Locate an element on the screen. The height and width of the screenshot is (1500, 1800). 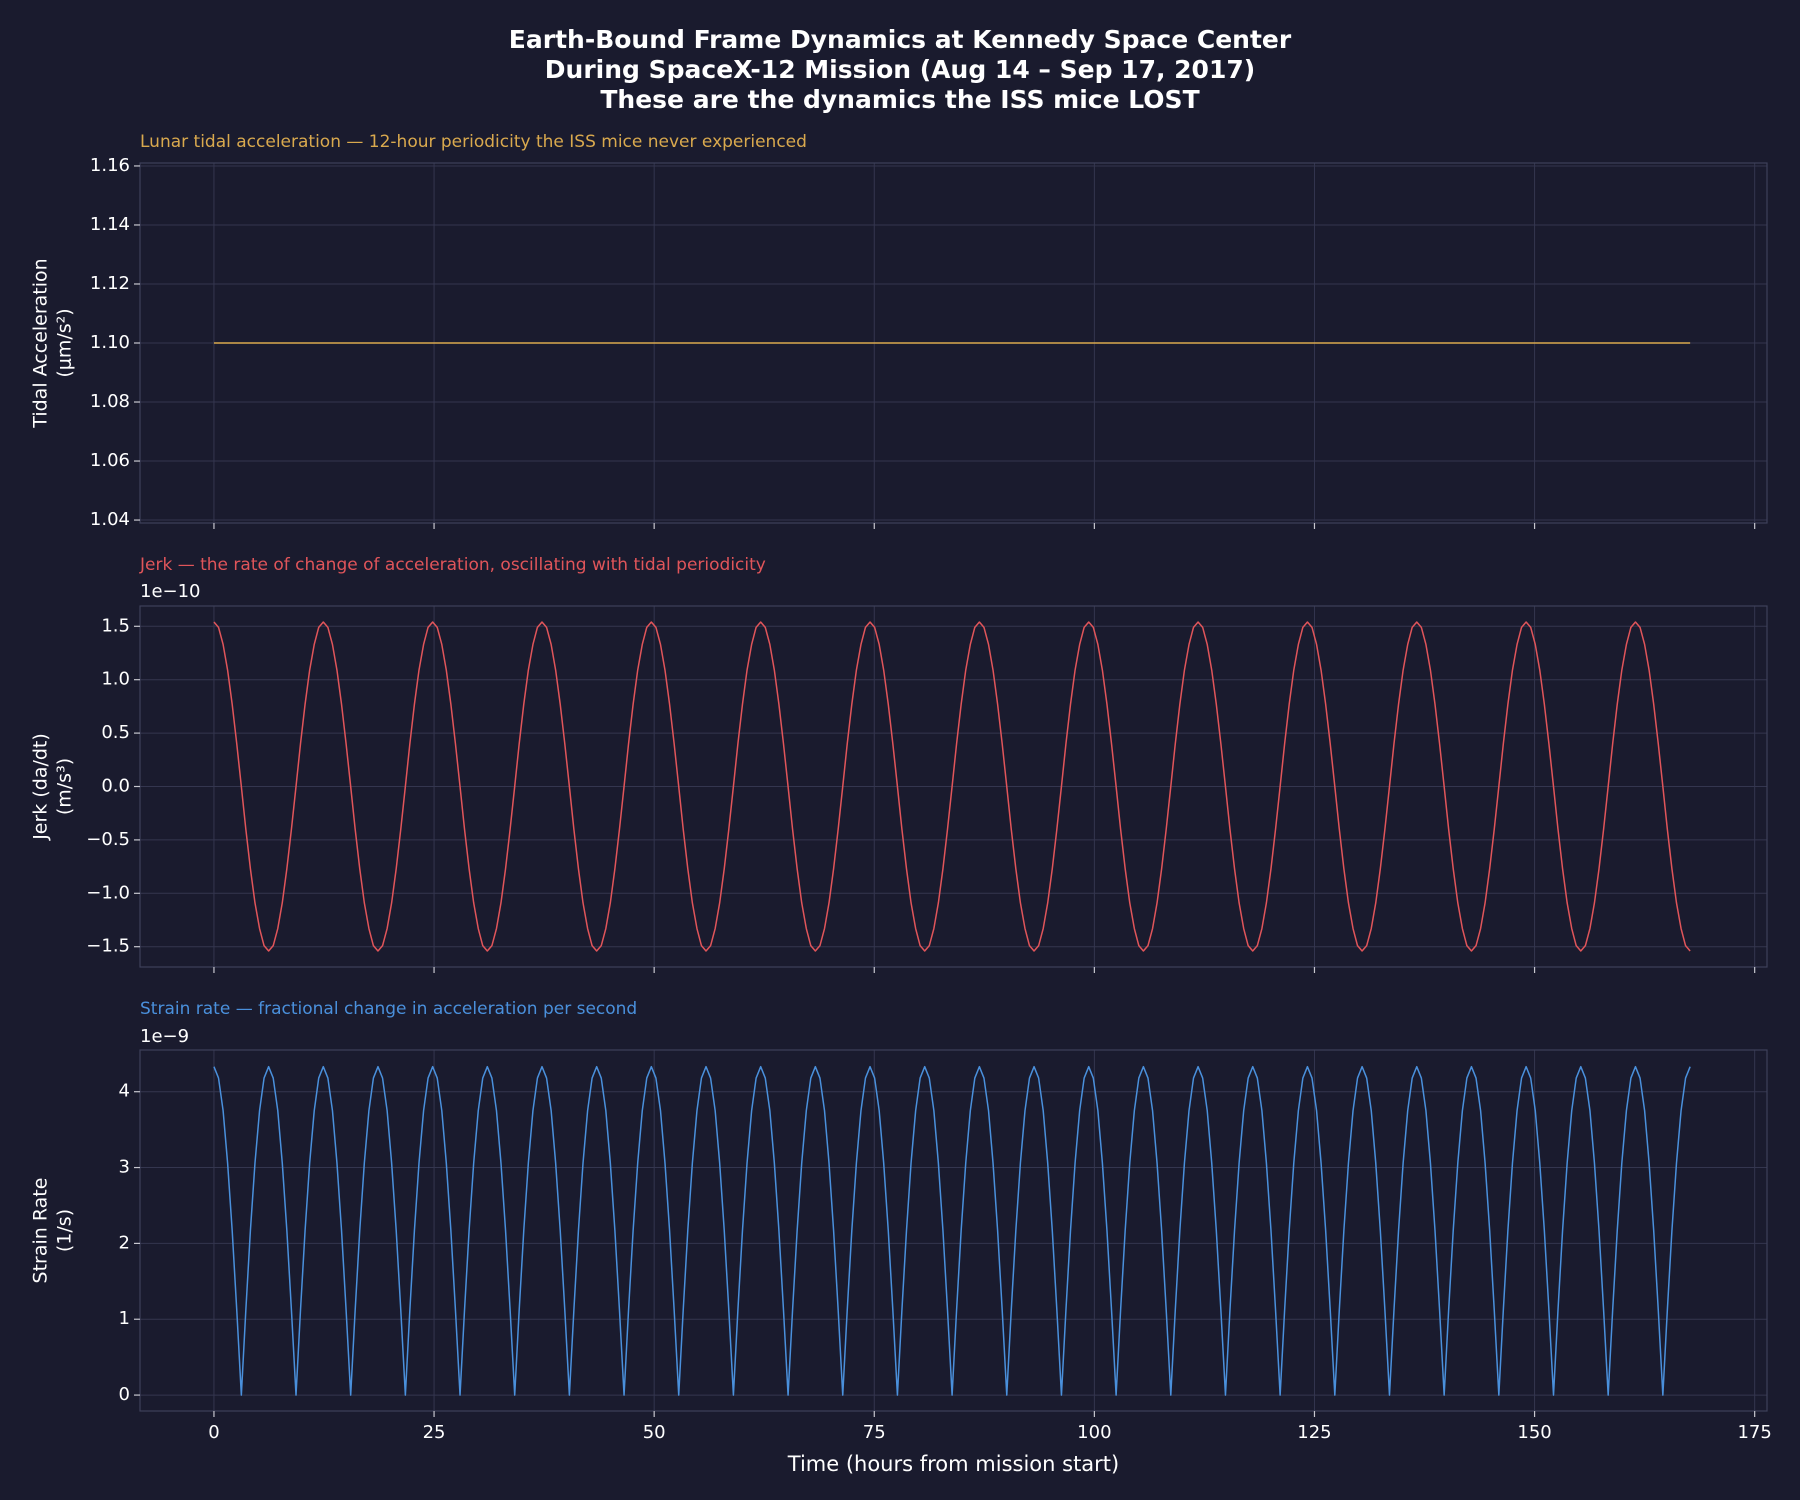
y-axis-label: Jerk (da/dt) is located at coordinates (41, 787).